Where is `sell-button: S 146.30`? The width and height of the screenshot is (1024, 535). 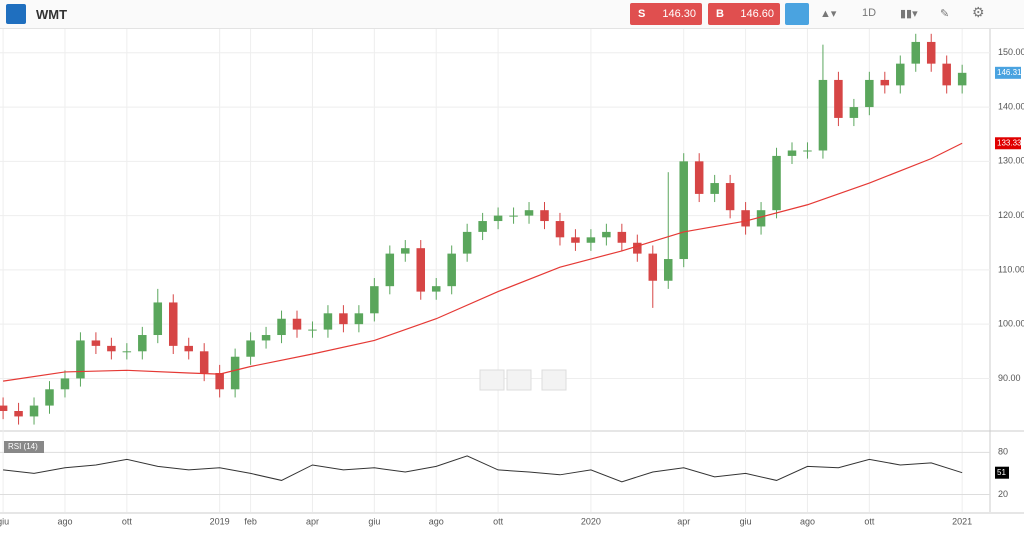
sell-button: S 146.30 is located at coordinates (666, 14).